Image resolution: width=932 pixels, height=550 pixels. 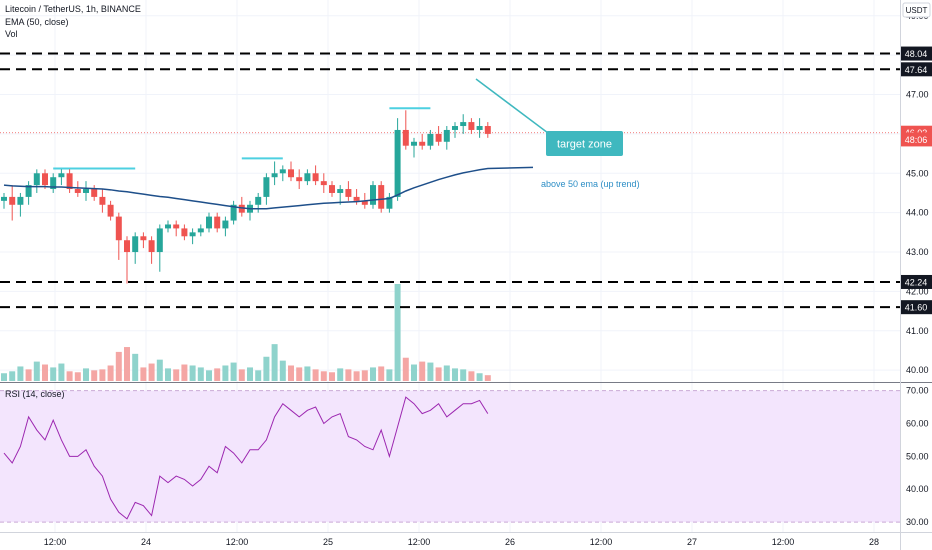 I want to click on volume-legend: Vol, so click(x=11, y=34).